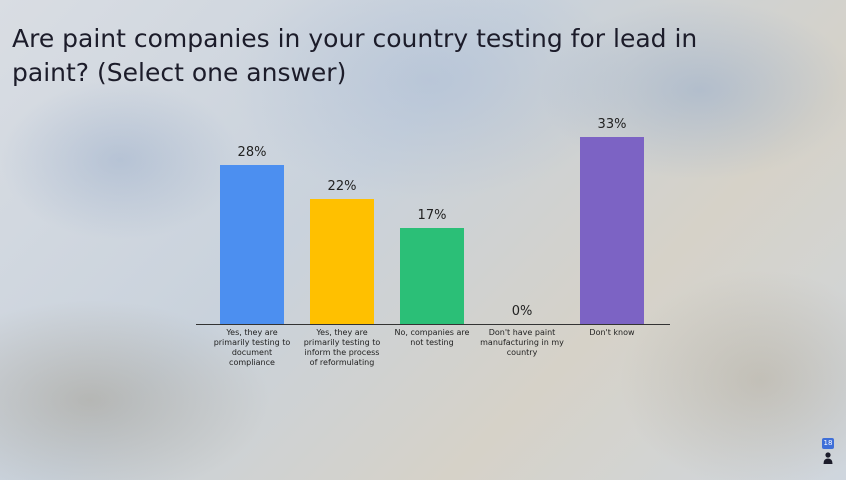 This screenshot has width=846, height=480. What do you see at coordinates (612, 124) in the screenshot?
I see `value-label: 33%` at bounding box center [612, 124].